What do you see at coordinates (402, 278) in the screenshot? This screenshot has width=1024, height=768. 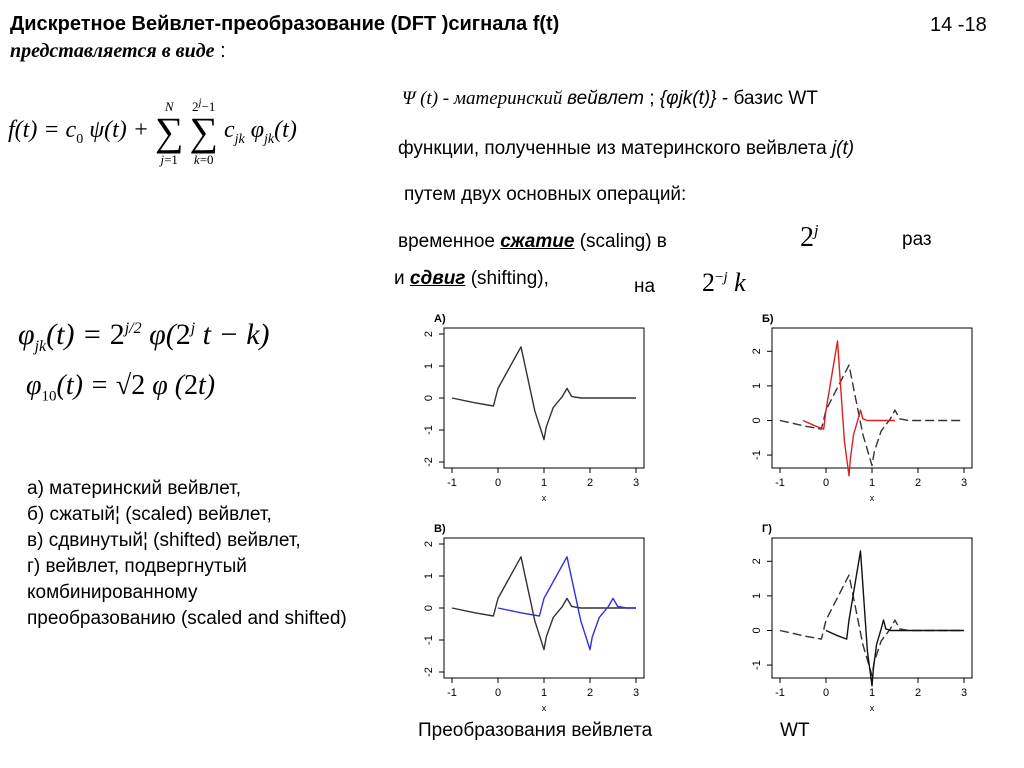 I see `line5-pre: и` at bounding box center [402, 278].